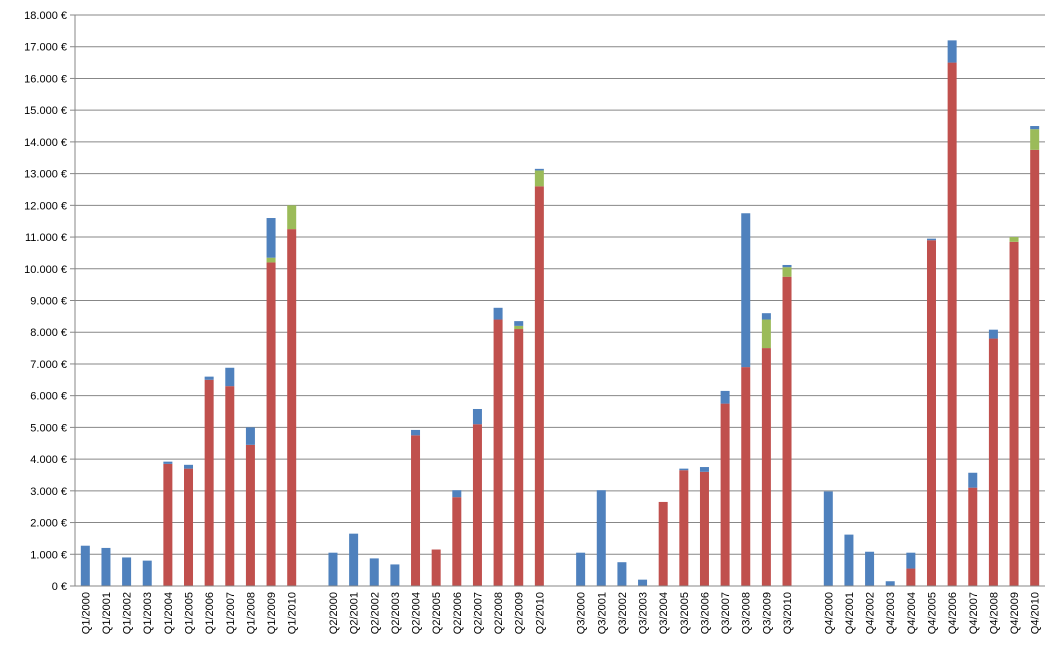 Image resolution: width=1057 pixels, height=660 pixels. Describe the element at coordinates (293, 613) in the screenshot. I see `x-tick-label: Q1/2010` at that location.